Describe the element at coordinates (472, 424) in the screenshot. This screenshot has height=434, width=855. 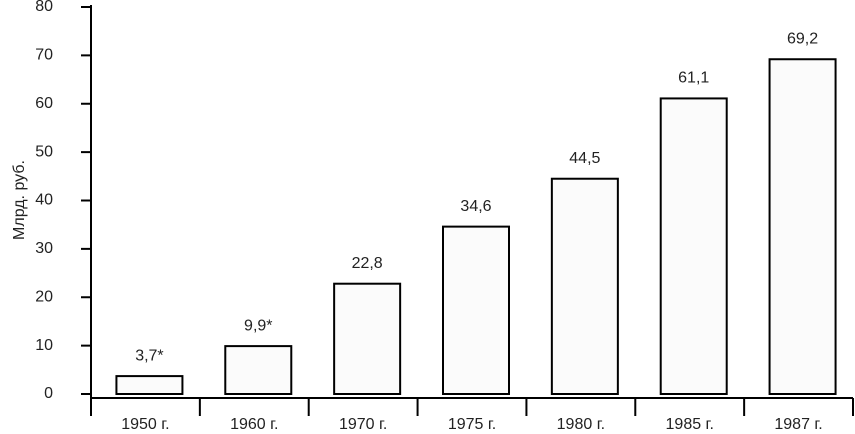
I see `x-tick-label: 1975 г.` at that location.